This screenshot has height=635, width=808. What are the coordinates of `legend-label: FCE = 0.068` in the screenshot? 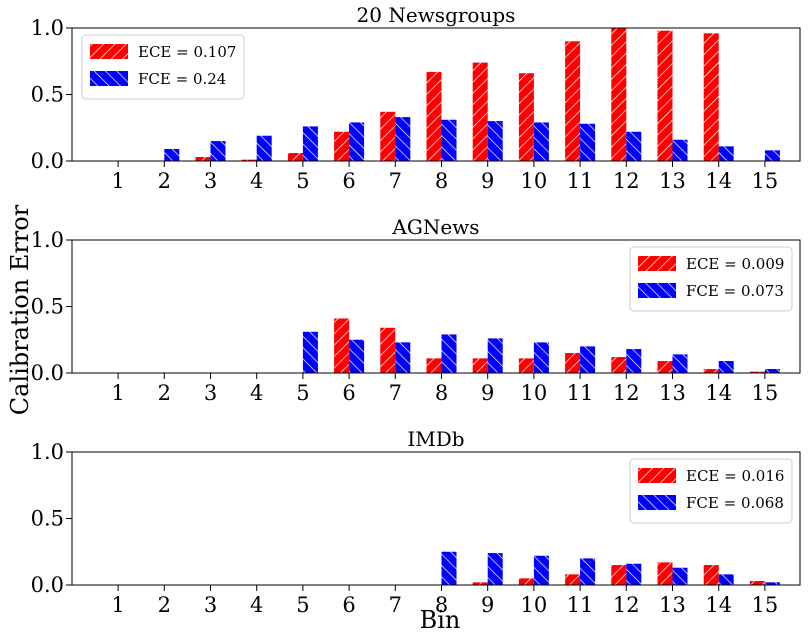 It's located at (735, 503).